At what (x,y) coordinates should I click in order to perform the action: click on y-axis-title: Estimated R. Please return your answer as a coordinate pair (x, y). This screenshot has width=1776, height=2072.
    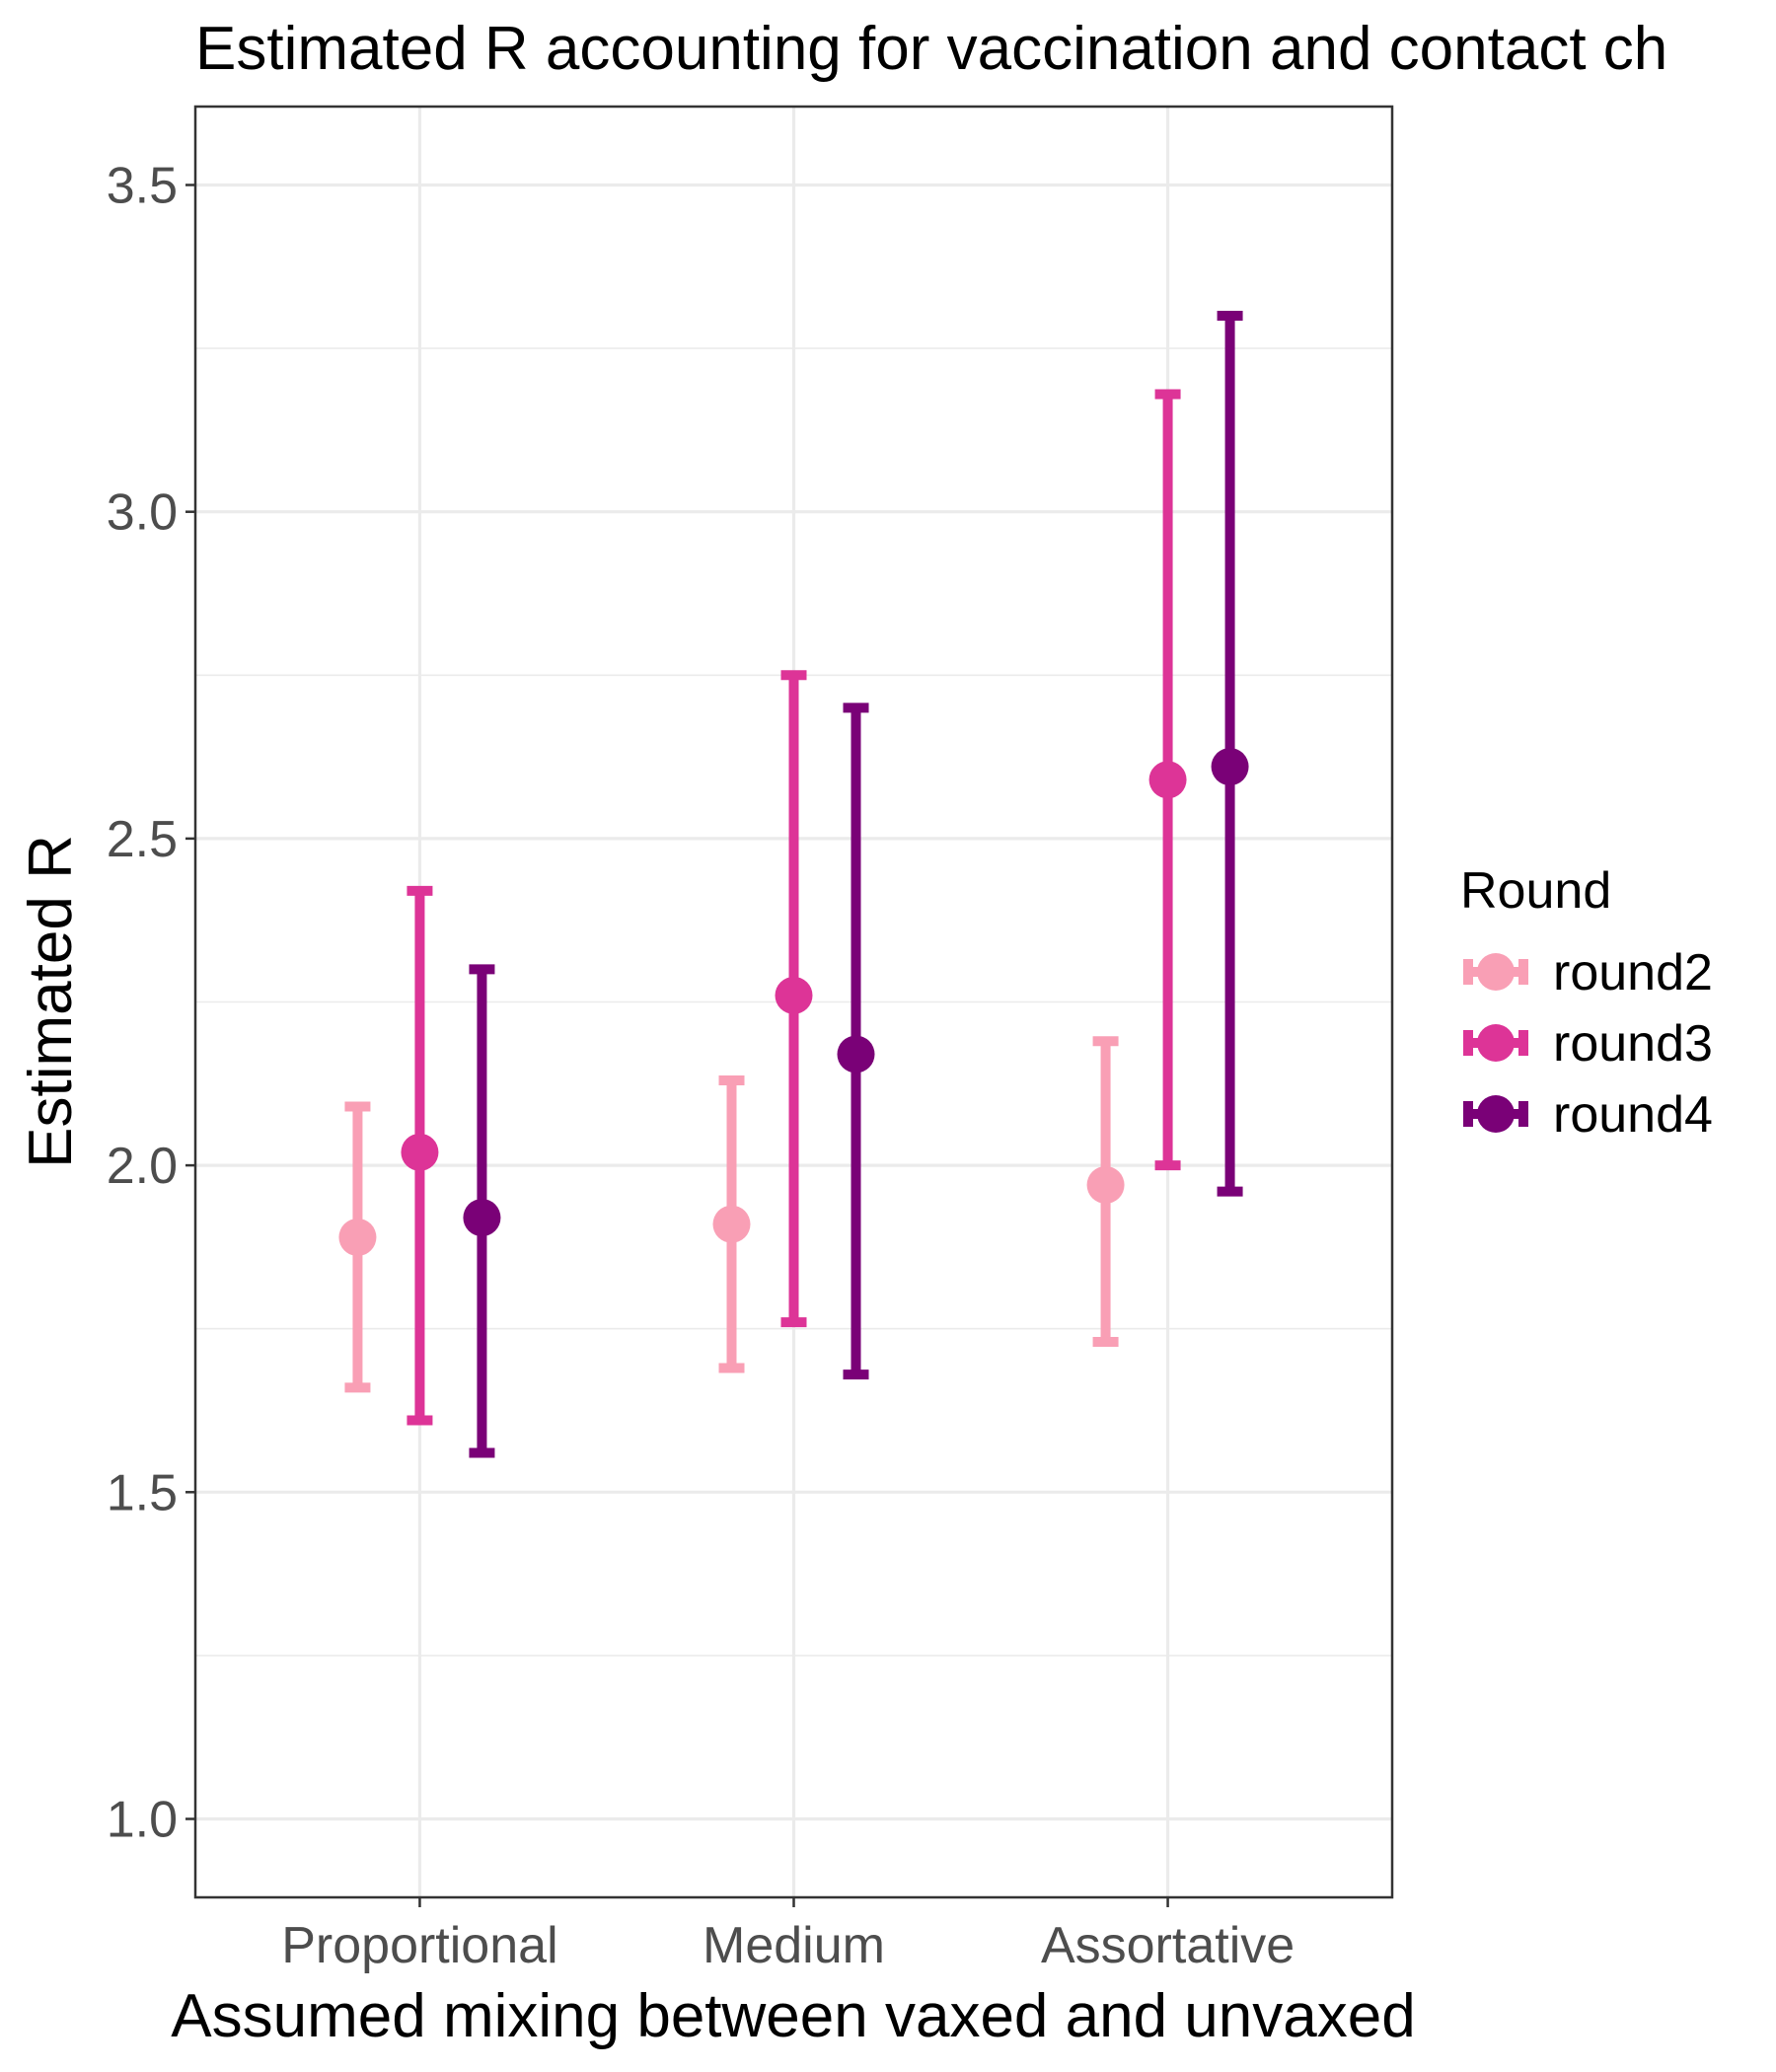
    Looking at the image, I should click on (51, 1002).